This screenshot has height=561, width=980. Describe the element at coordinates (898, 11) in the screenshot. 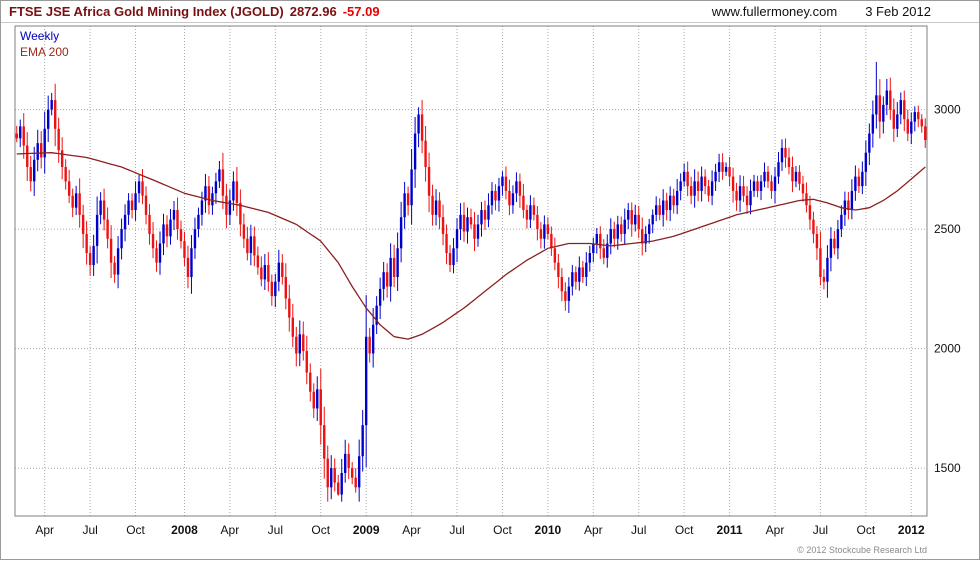

I see `chart-date: 3 Feb 2012` at that location.